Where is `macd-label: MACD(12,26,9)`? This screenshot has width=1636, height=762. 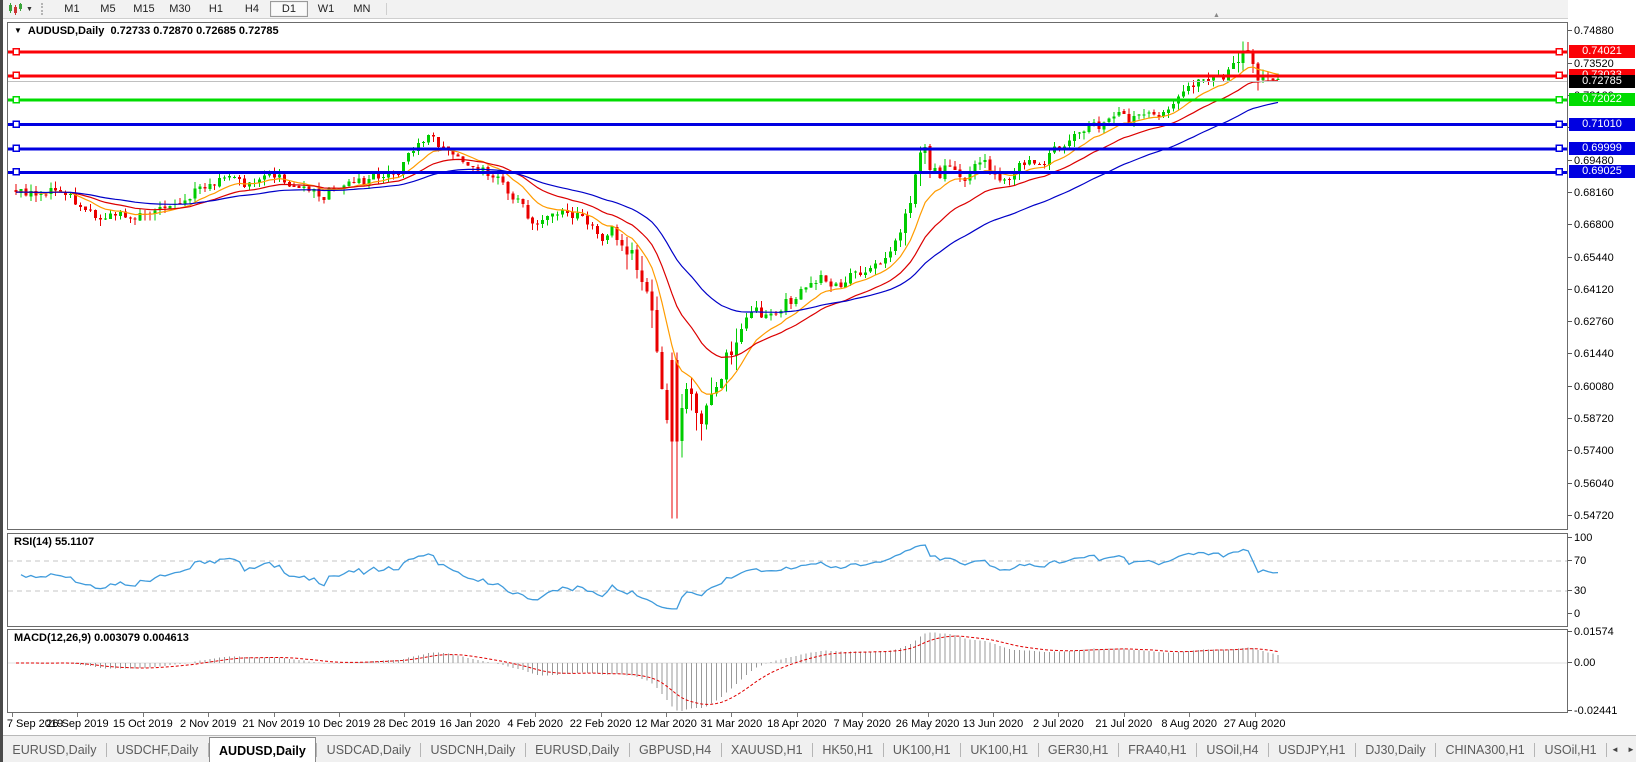
macd-label: MACD(12,26,9) is located at coordinates (53, 638).